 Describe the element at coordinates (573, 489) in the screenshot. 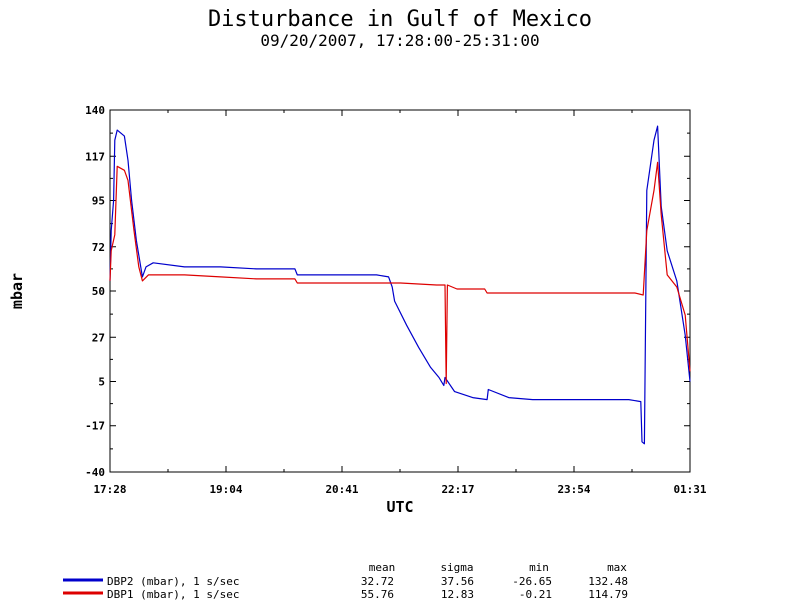

I see `x-tick-label: 23:54` at that location.